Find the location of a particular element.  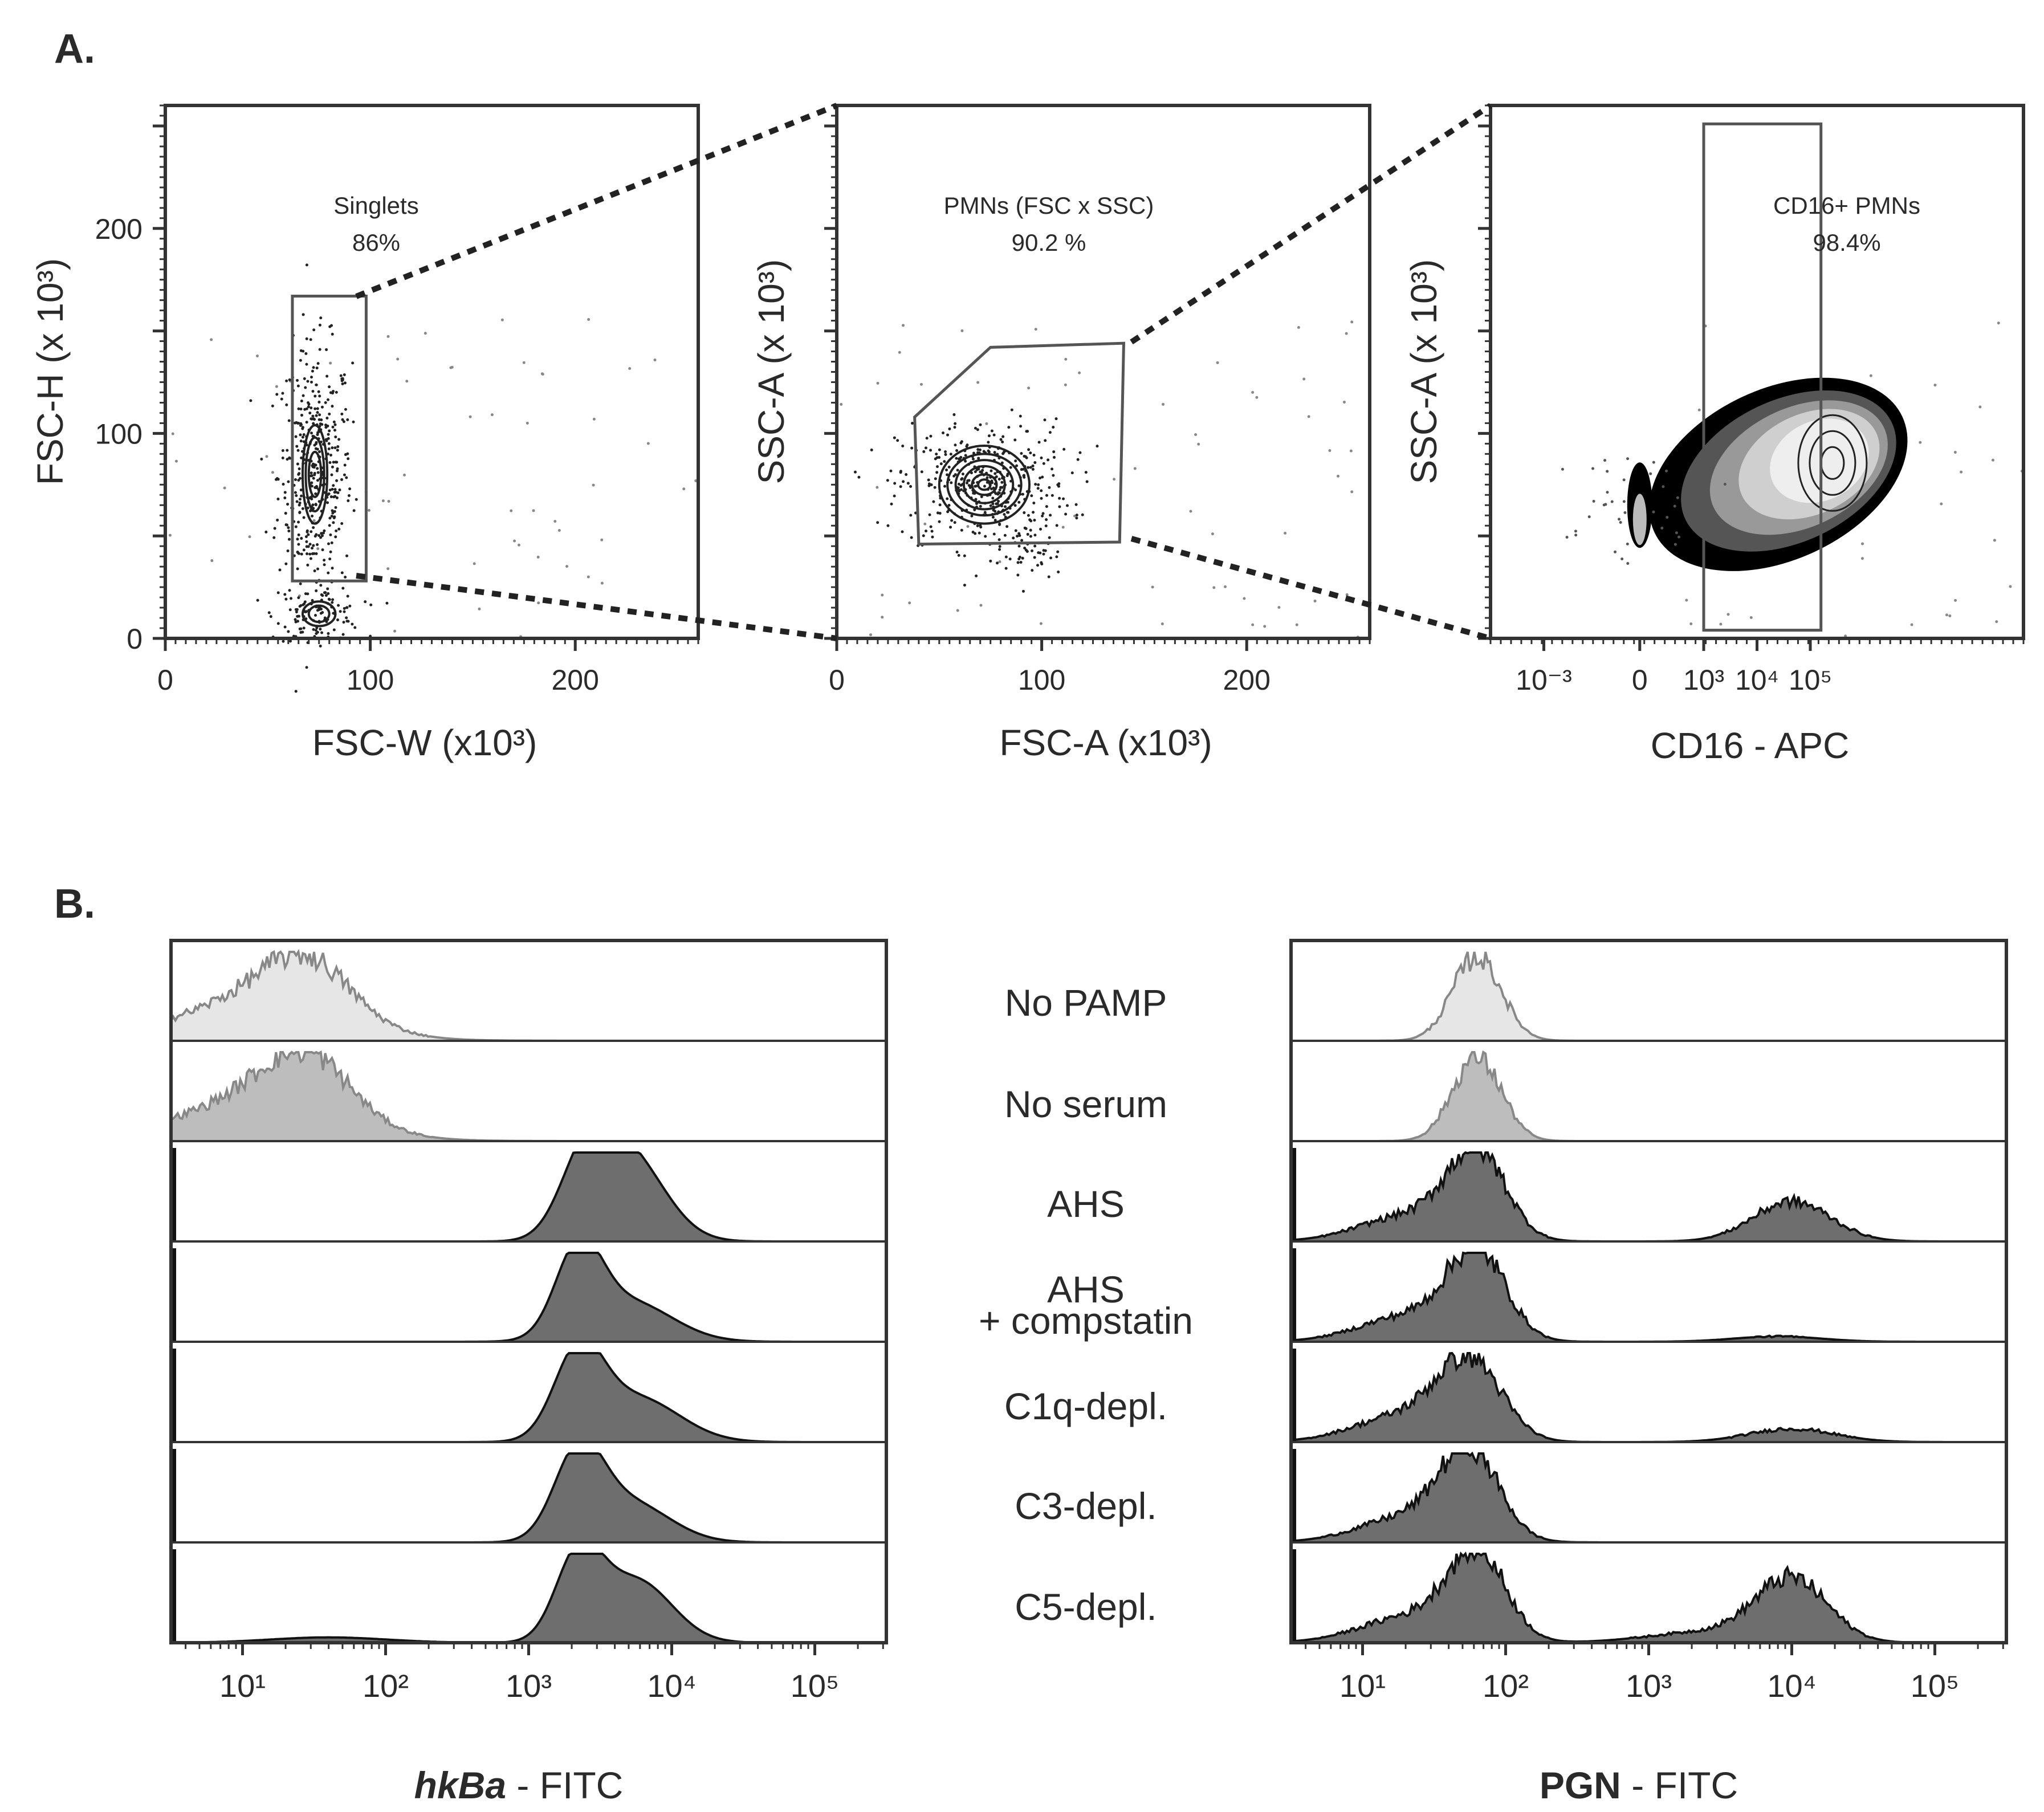

hist-2-no-pamp is located at coordinates (1649, 996).